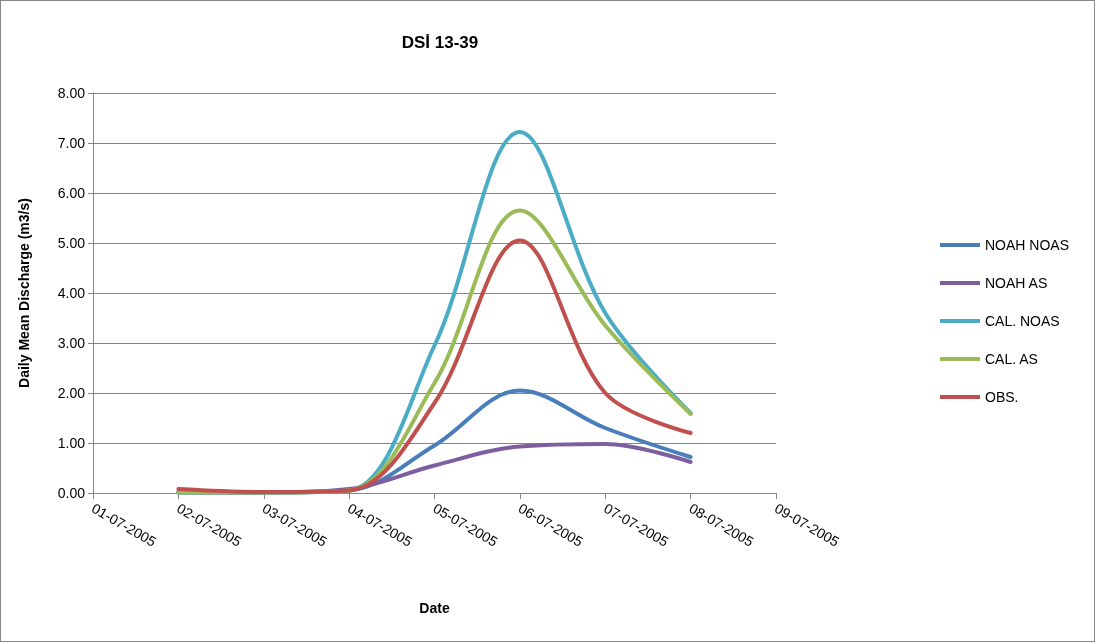 This screenshot has width=1095, height=642. What do you see at coordinates (1001, 397) in the screenshot?
I see `legend-label: OBS.` at bounding box center [1001, 397].